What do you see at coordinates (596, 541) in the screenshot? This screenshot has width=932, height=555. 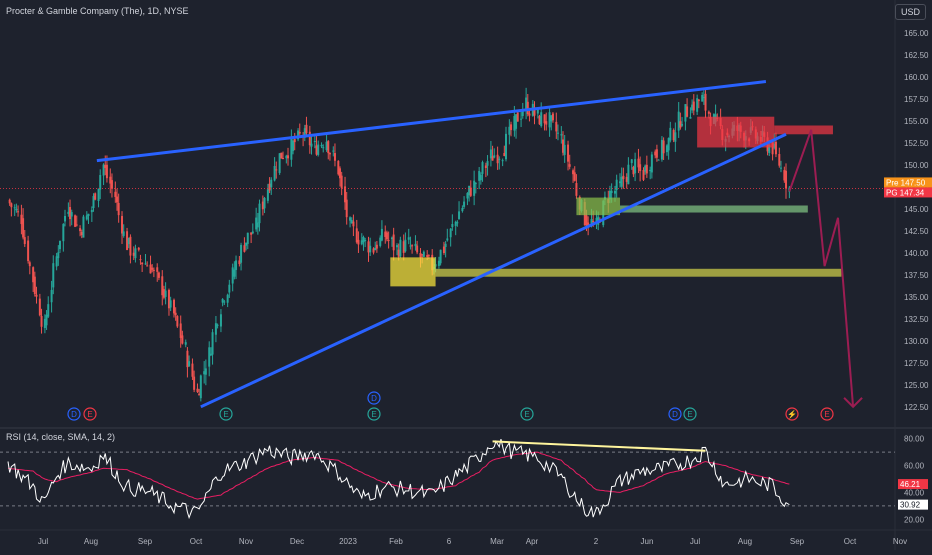 I see `time-tick-label: 2` at bounding box center [596, 541].